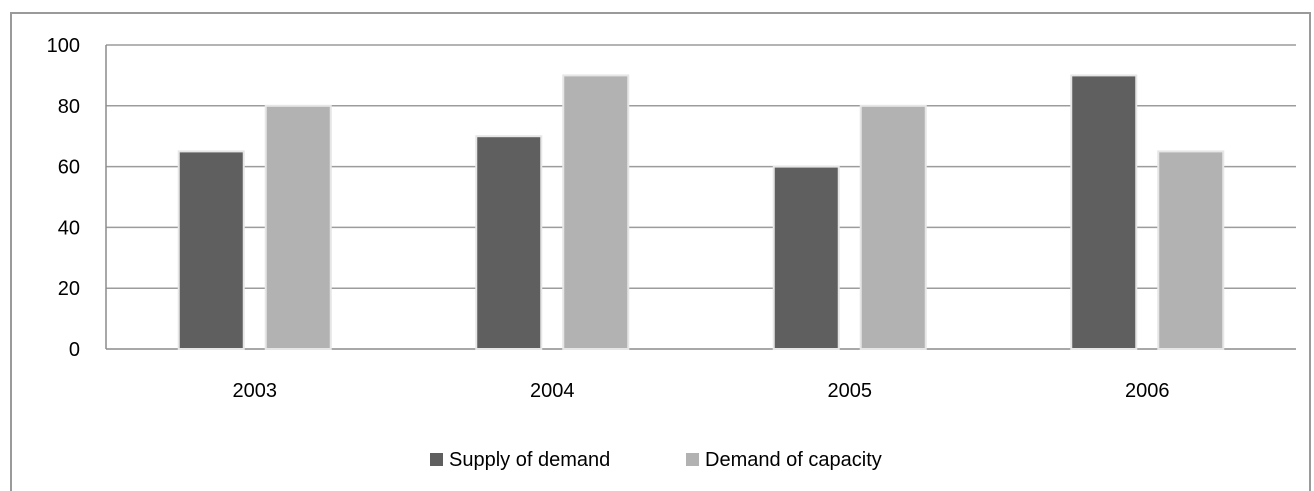  I want to click on bar-demand-of-capacity-2005, so click(893, 227).